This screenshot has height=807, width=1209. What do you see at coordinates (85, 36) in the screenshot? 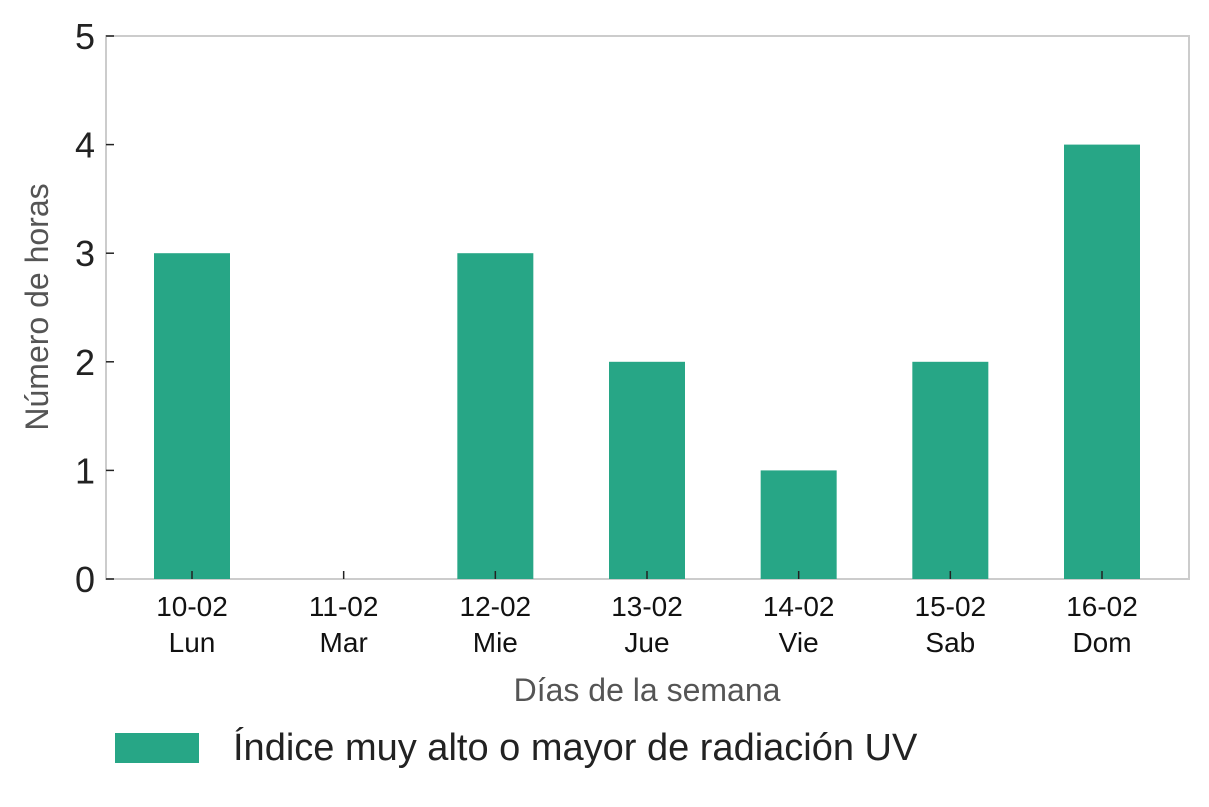
I see `y-tick-label: 5` at bounding box center [85, 36].